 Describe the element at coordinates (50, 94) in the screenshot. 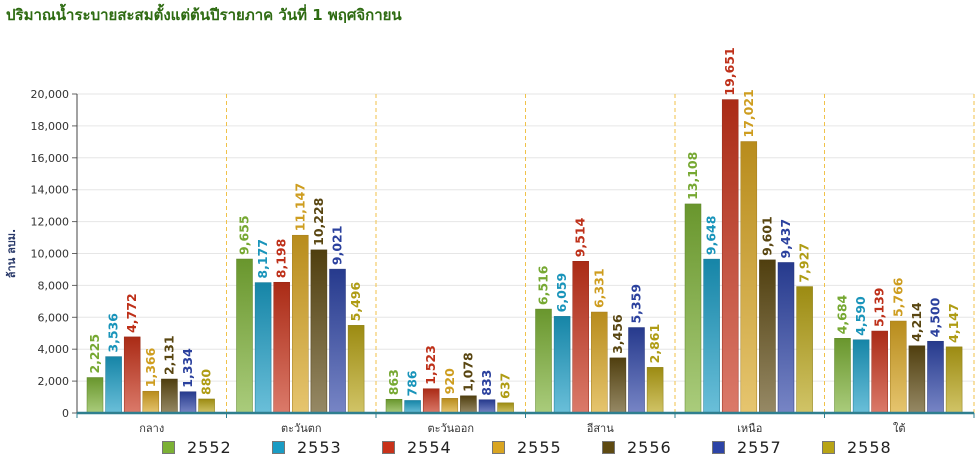

I see `y-tick-label: 20,000` at that location.